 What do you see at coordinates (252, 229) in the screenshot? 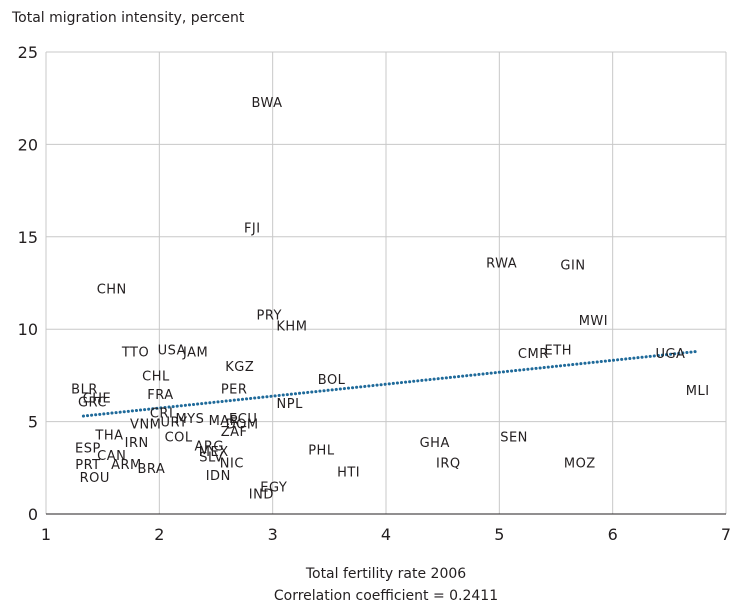
I see `point-label: FJI` at bounding box center [252, 229].